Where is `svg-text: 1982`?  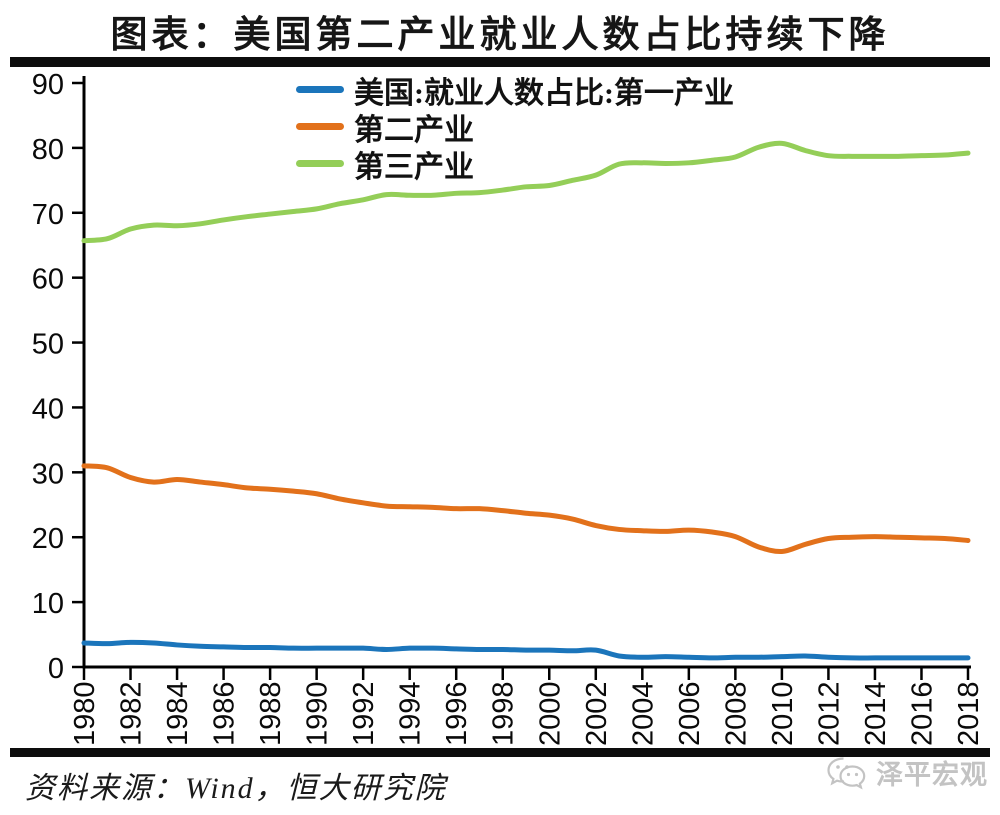
svg-text: 1982 is located at coordinates (132, 713).